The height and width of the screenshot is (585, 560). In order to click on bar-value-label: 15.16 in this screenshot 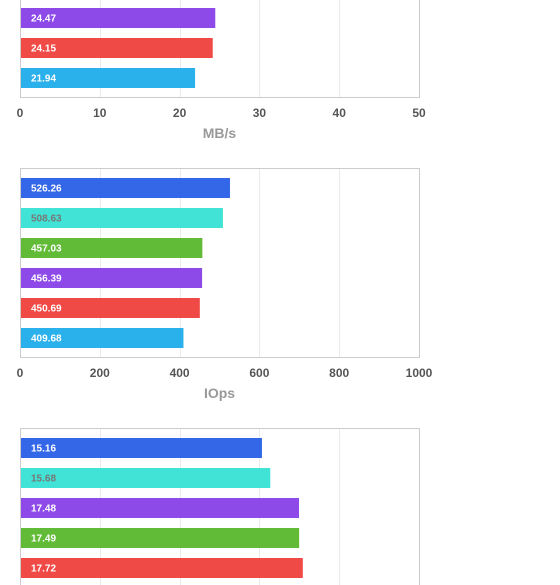, I will do `click(43, 449)`.